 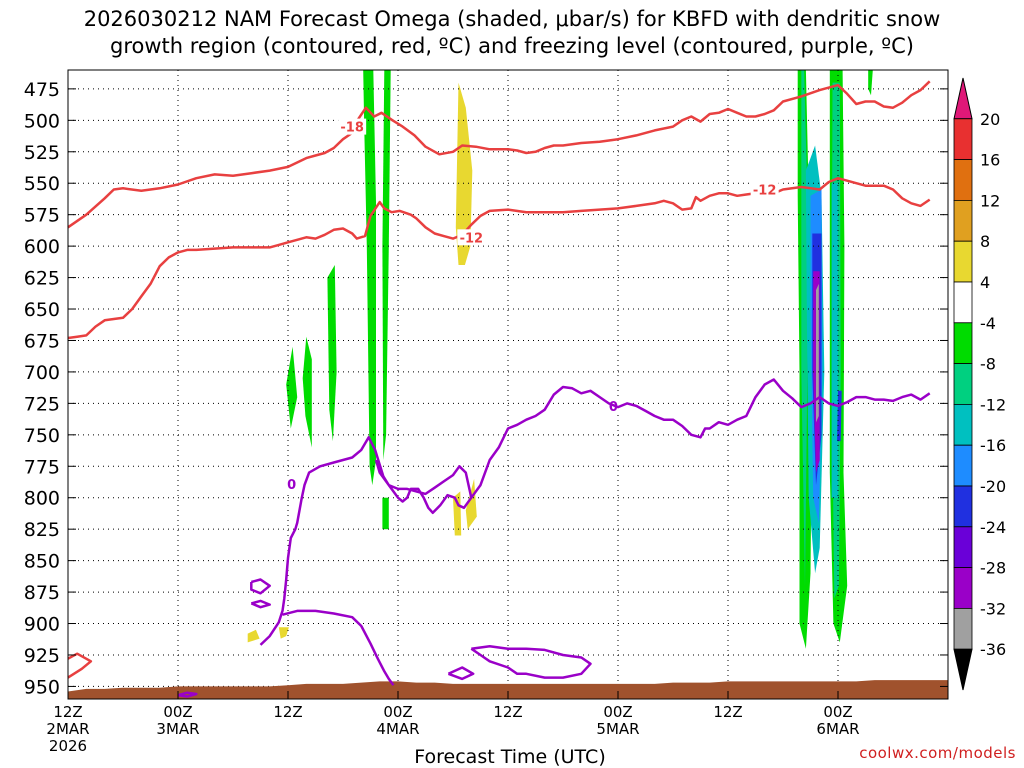 I want to click on colorbar-label-10: 8, so click(x=985, y=241).